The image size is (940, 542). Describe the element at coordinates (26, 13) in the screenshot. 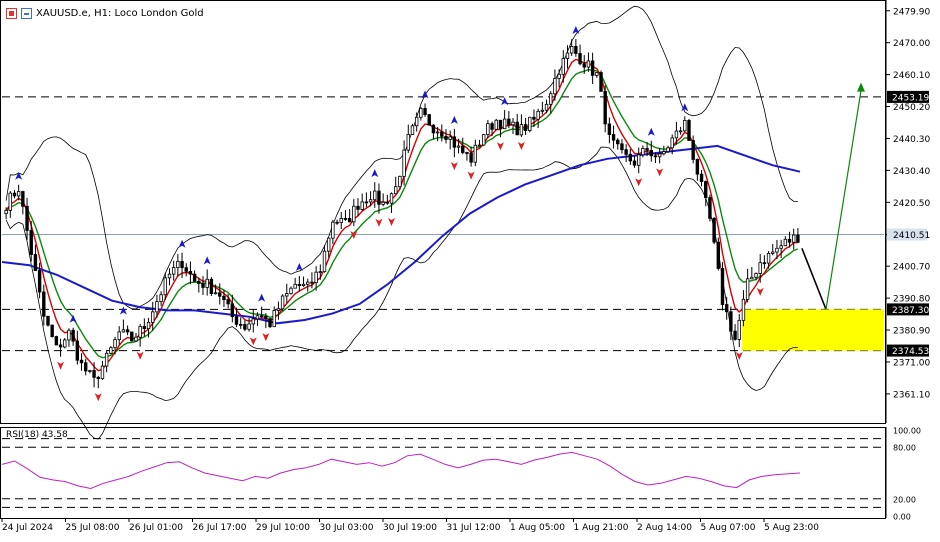

I see `window-icon` at that location.